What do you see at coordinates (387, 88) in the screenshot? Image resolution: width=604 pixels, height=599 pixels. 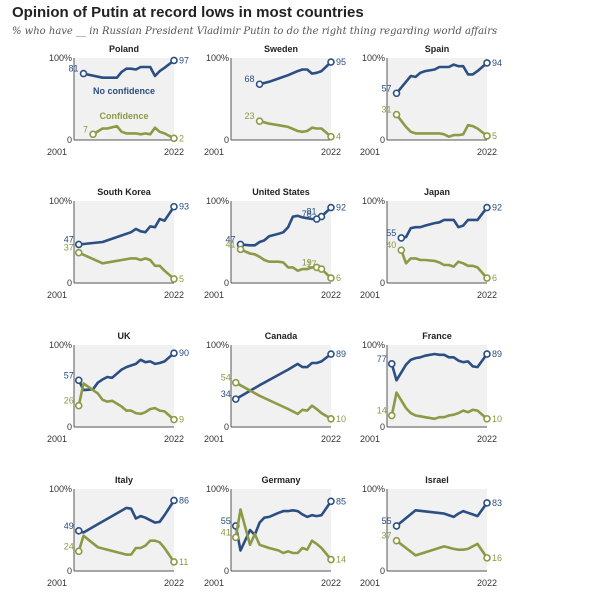 I see `no-confidence-data-label: 57` at bounding box center [387, 88].